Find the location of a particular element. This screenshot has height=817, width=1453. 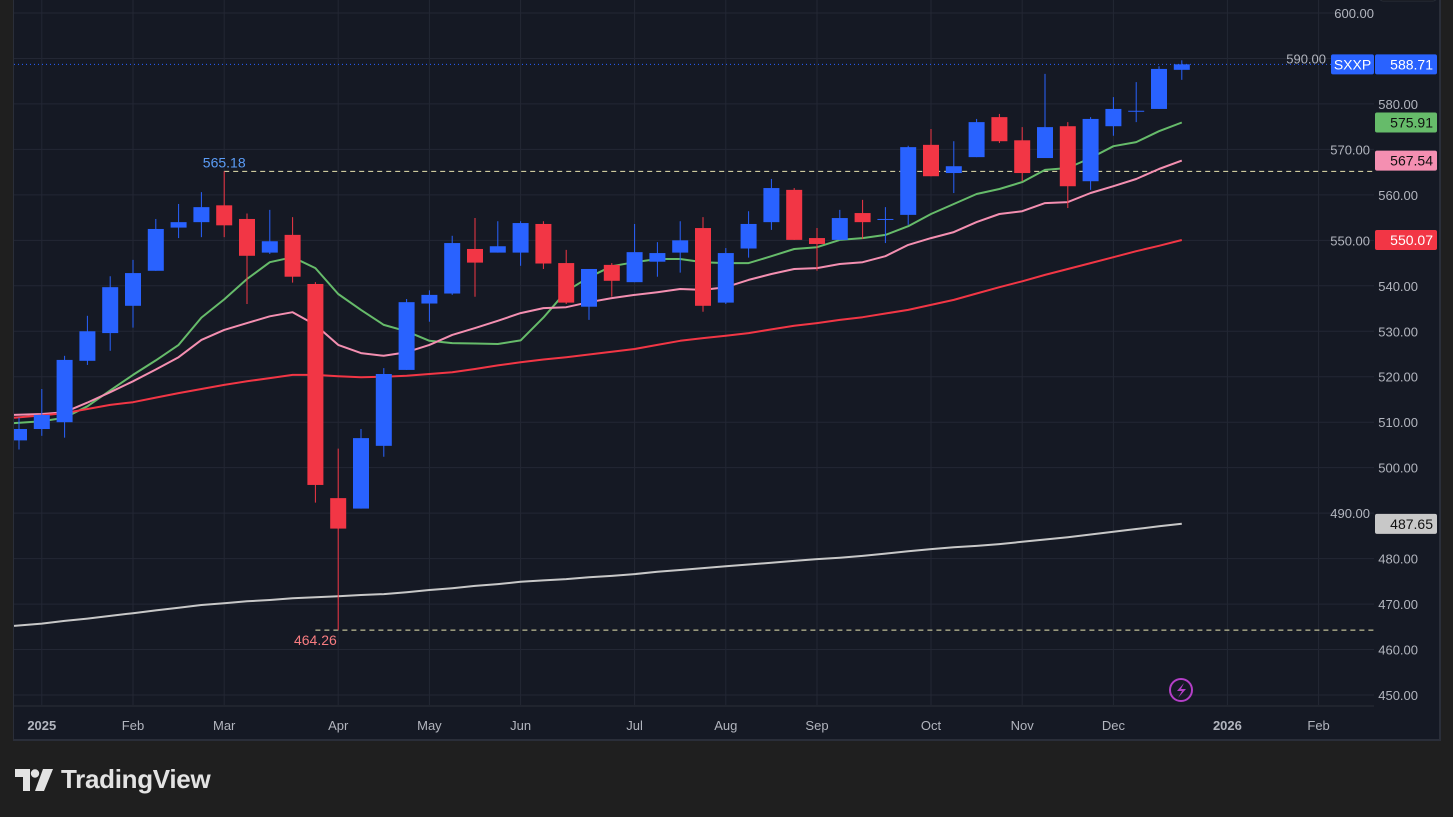

x-tick-label: Jun is located at coordinates (520, 725).